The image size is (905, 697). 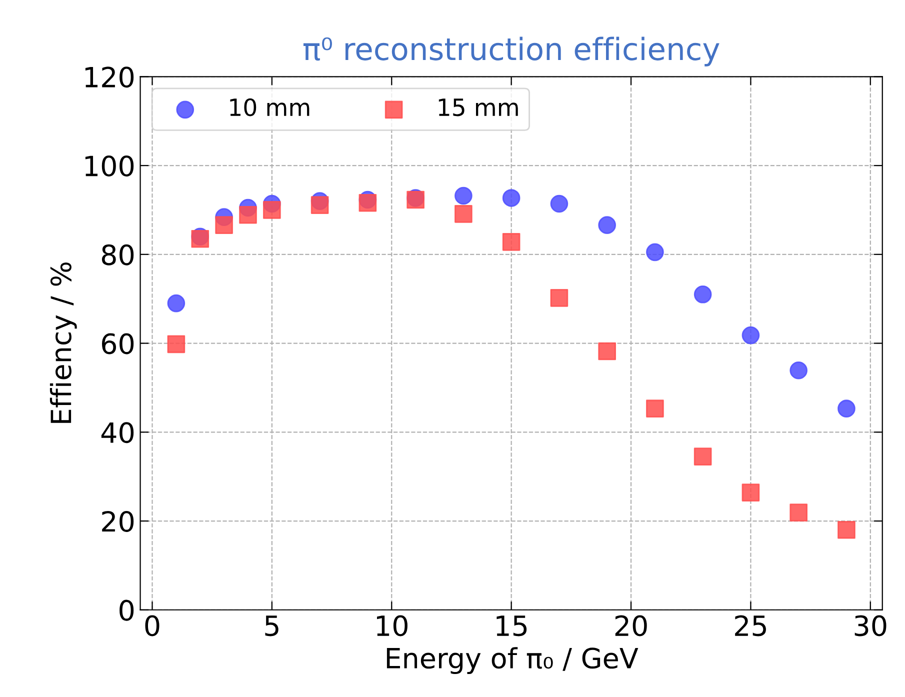 What do you see at coordinates (631, 625) in the screenshot?
I see `x-tick-label: 20` at bounding box center [631, 625].